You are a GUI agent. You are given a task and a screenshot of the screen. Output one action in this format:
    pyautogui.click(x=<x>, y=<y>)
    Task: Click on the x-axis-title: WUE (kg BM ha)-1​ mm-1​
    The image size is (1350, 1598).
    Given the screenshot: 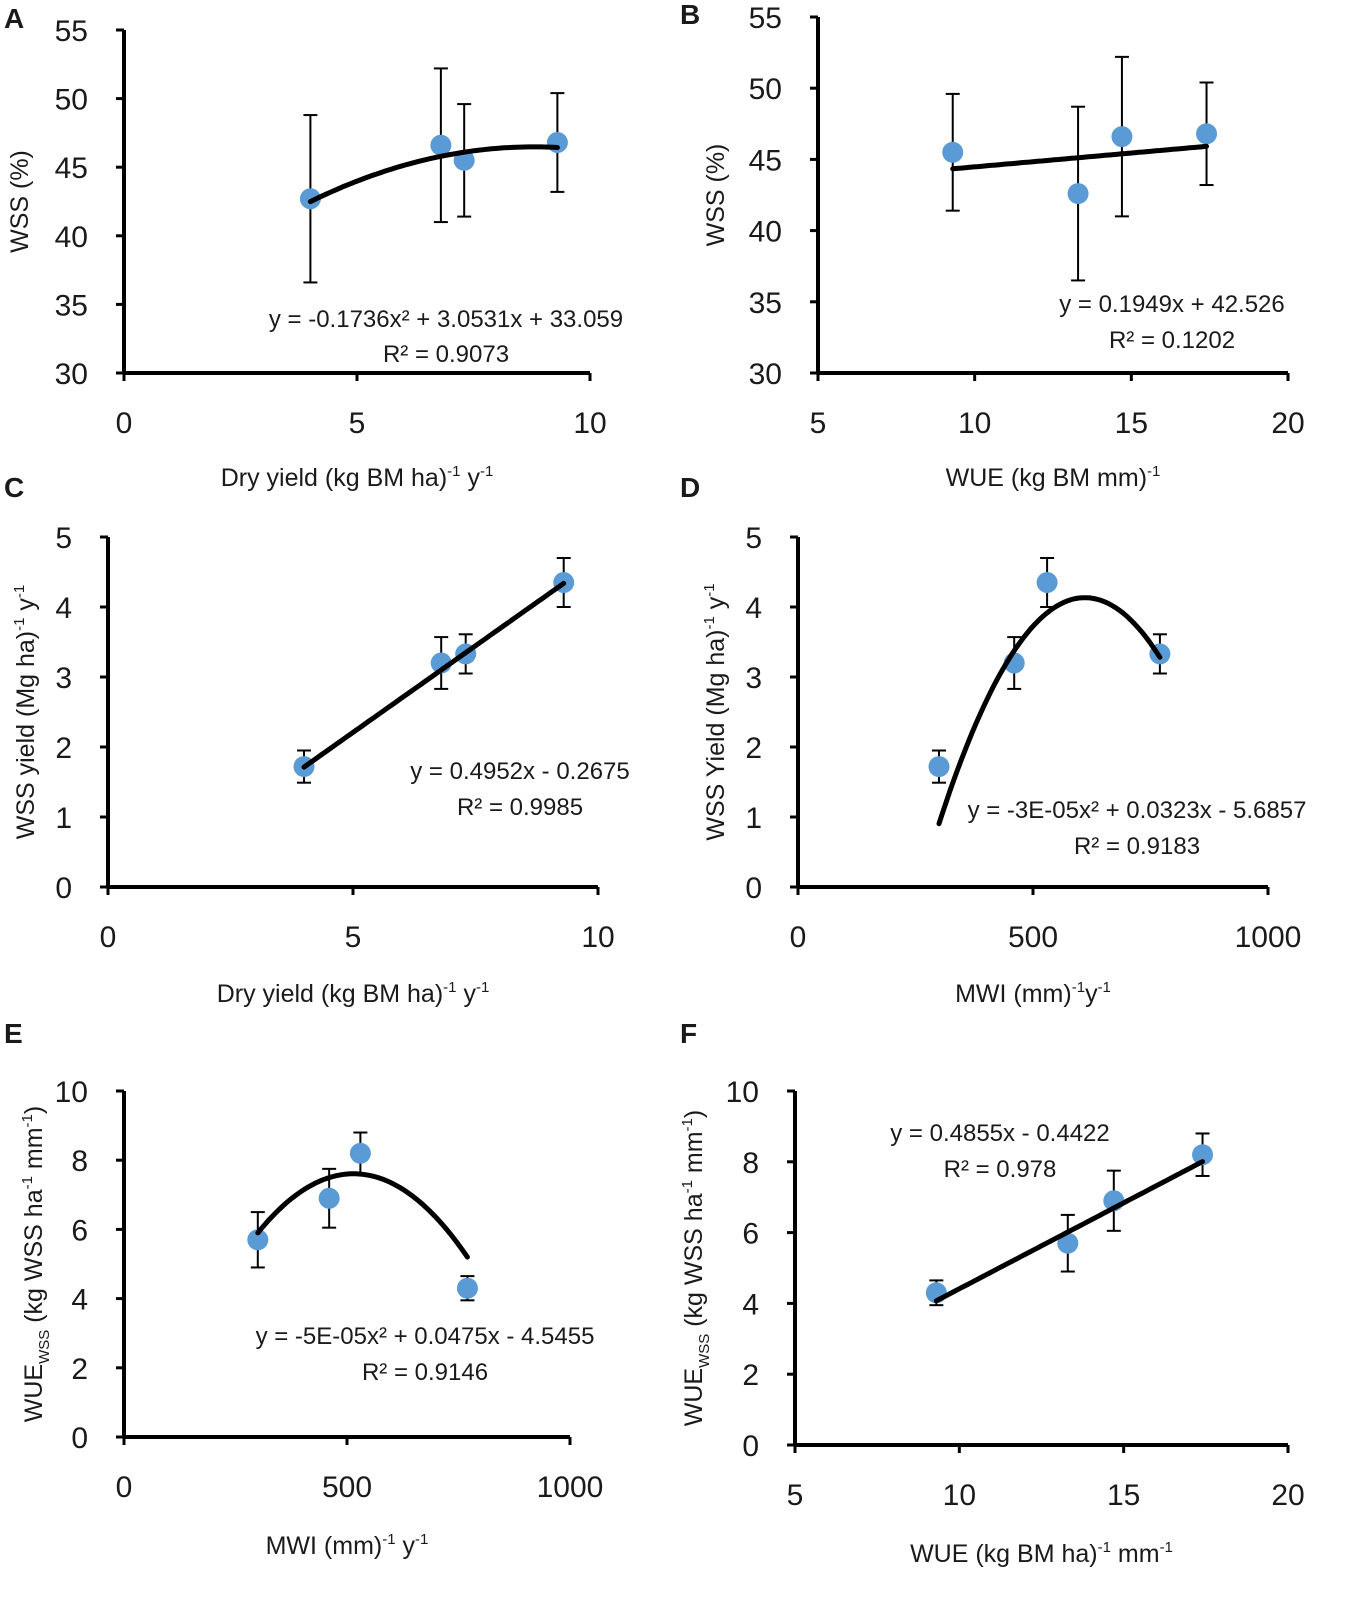 What is the action you would take?
    pyautogui.click(x=1041, y=1553)
    